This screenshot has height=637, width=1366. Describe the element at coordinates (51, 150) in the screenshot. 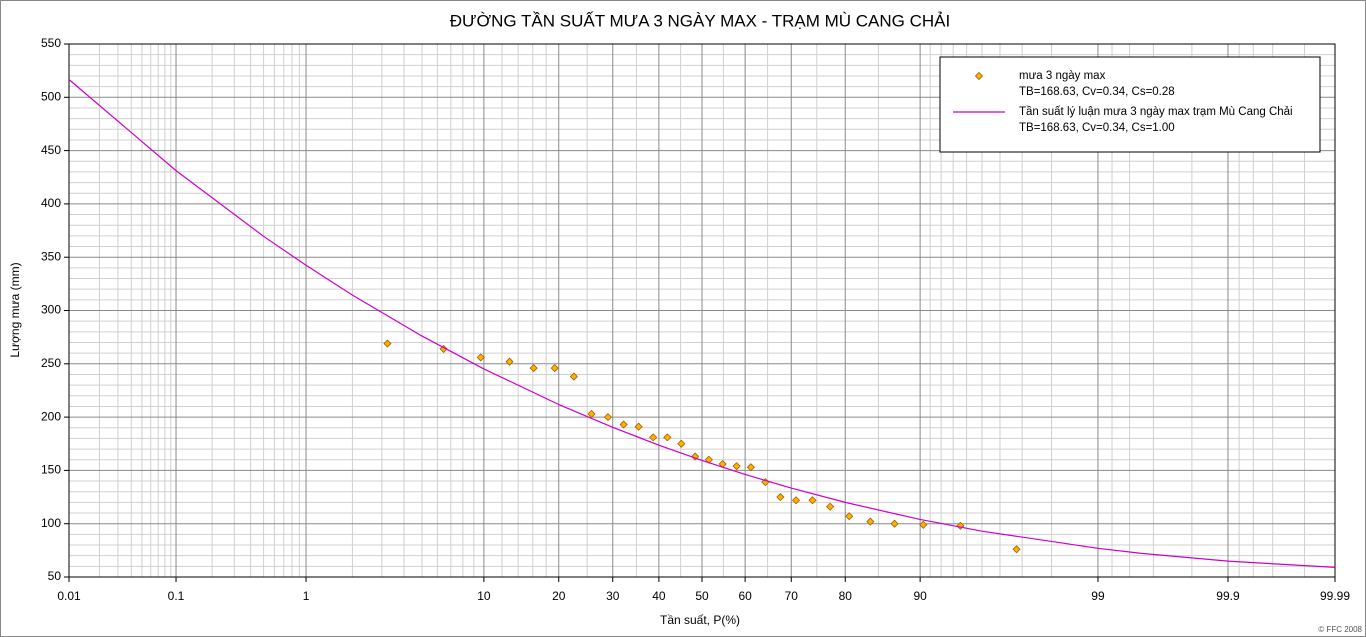

I see `y-tick-label: 450` at that location.